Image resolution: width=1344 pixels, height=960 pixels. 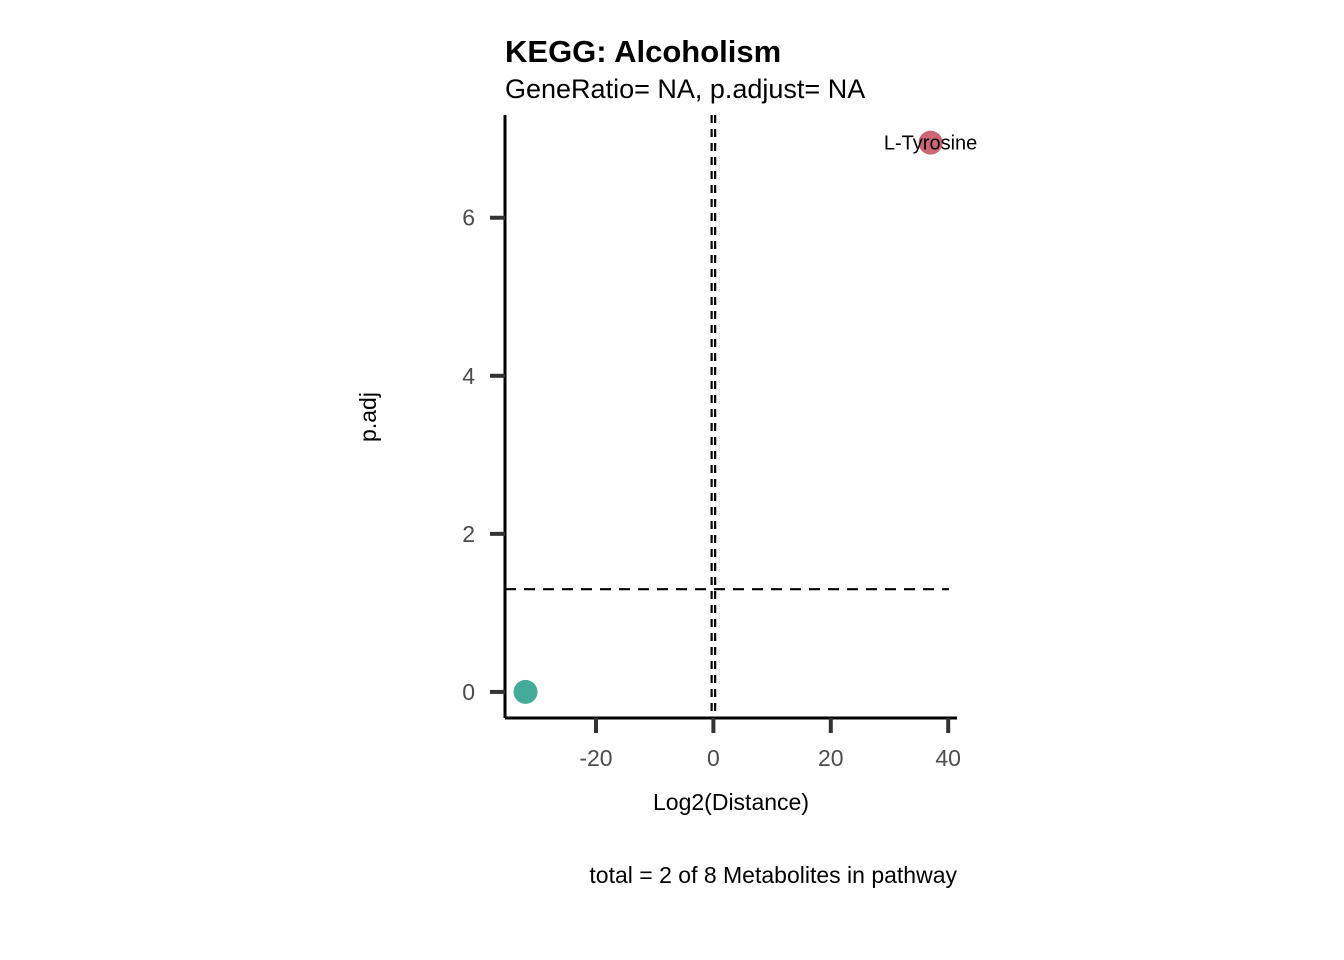 What do you see at coordinates (368, 417) in the screenshot?
I see `y-axis-title: p.adj` at bounding box center [368, 417].